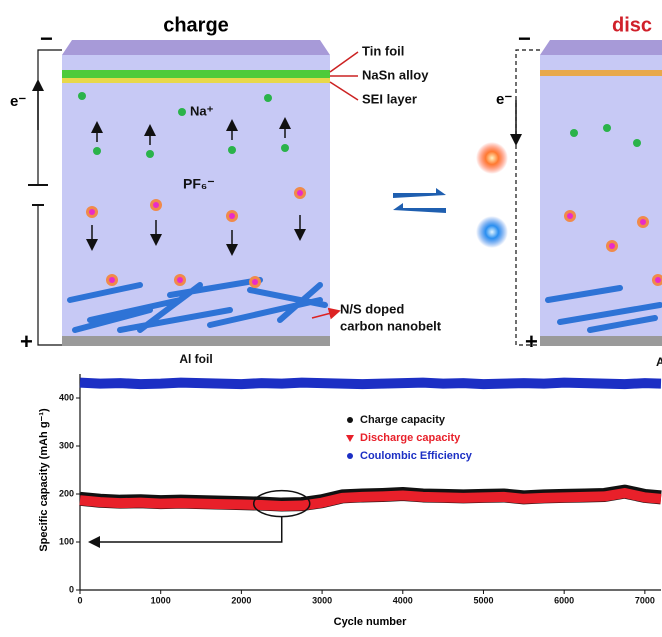  I want to click on x-axis-label: Cycle number, so click(370, 622).